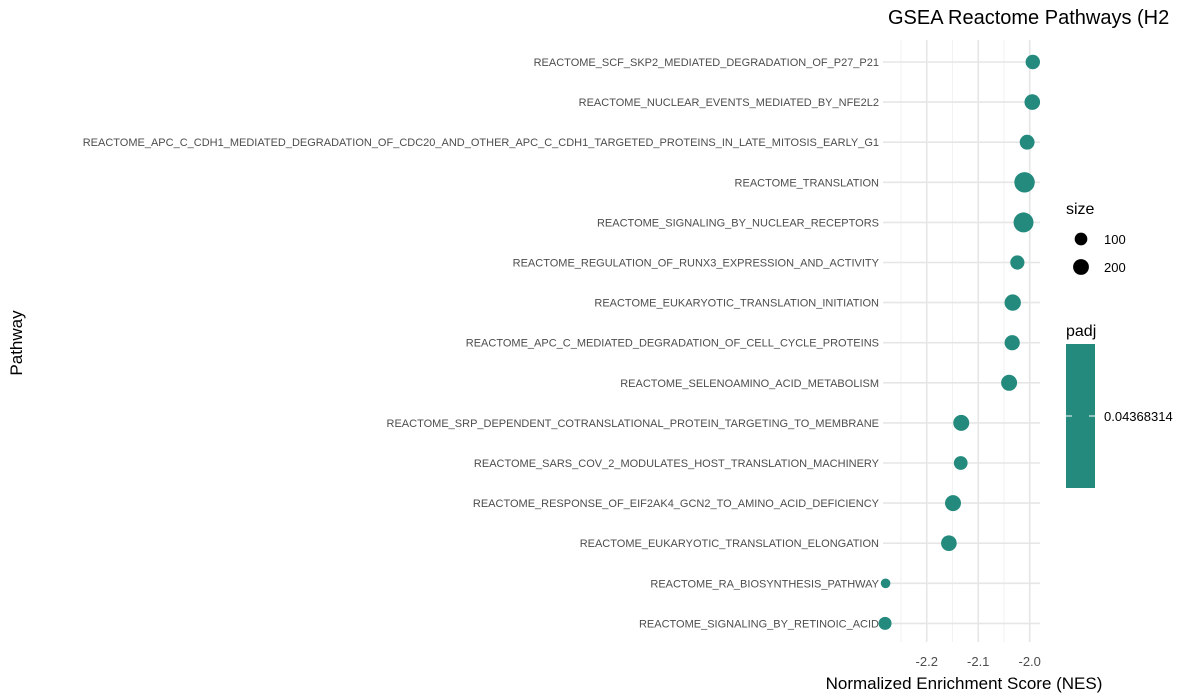 This screenshot has height=700, width=1200. Describe the element at coordinates (759, 624) in the screenshot. I see `y-tick-label: REACTOME_SIGNALING_BY_RETINOIC_ACID` at that location.